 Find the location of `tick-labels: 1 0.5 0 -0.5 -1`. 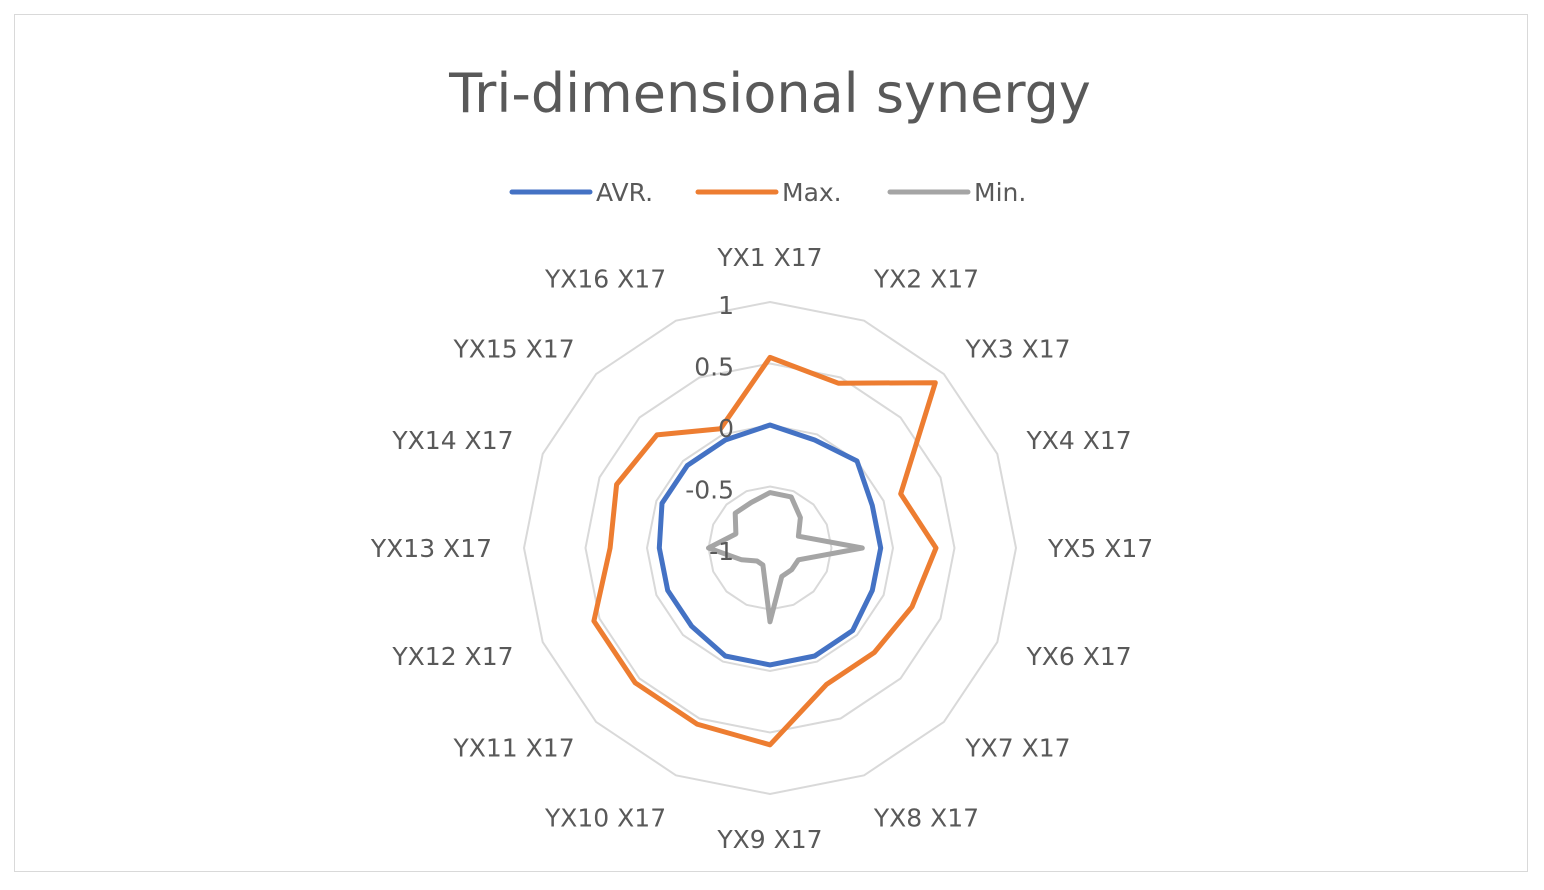

tick-labels: 1 0.5 0 -0.5 -1 is located at coordinates (709, 428).